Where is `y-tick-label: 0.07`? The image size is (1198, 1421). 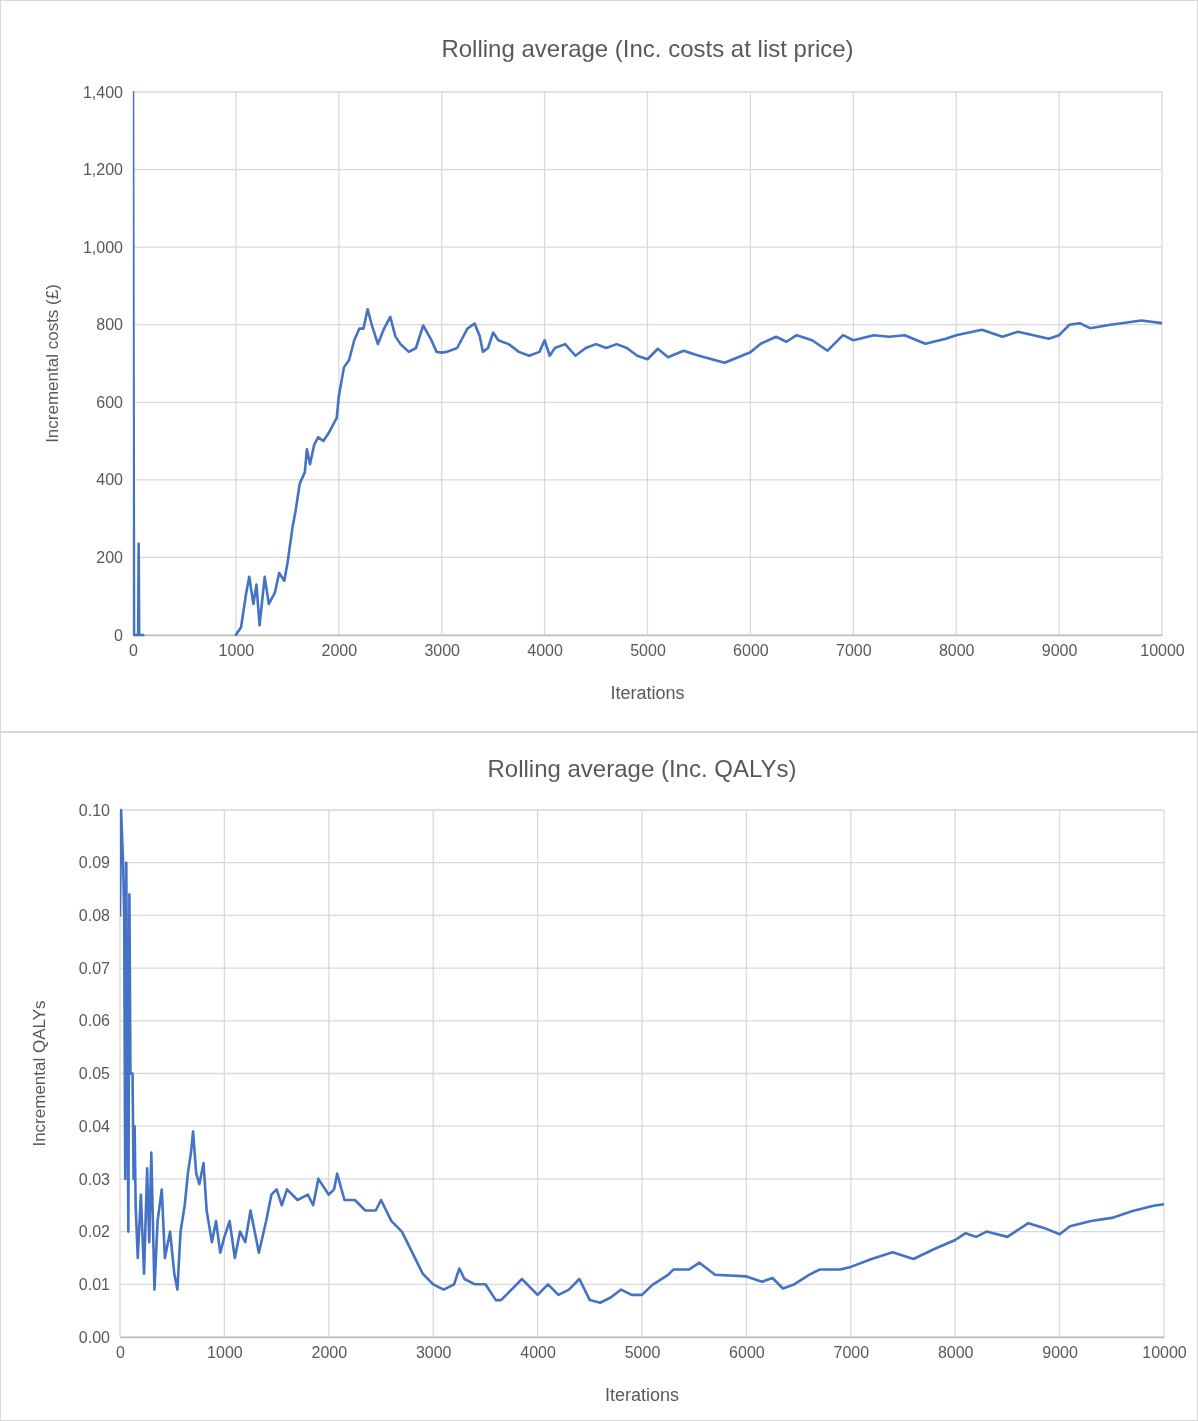 y-tick-label: 0.07 is located at coordinates (94, 968).